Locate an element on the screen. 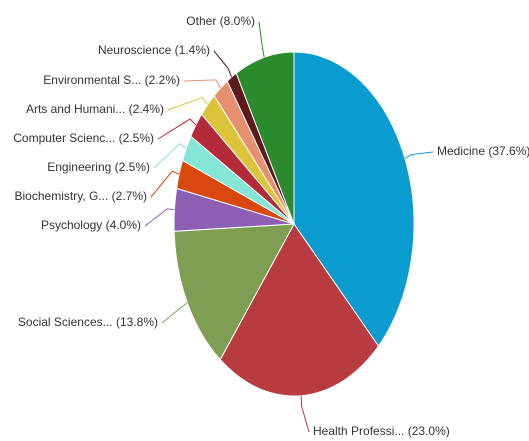 This screenshot has width=529, height=441. value-label: (13.8%) is located at coordinates (137, 322).